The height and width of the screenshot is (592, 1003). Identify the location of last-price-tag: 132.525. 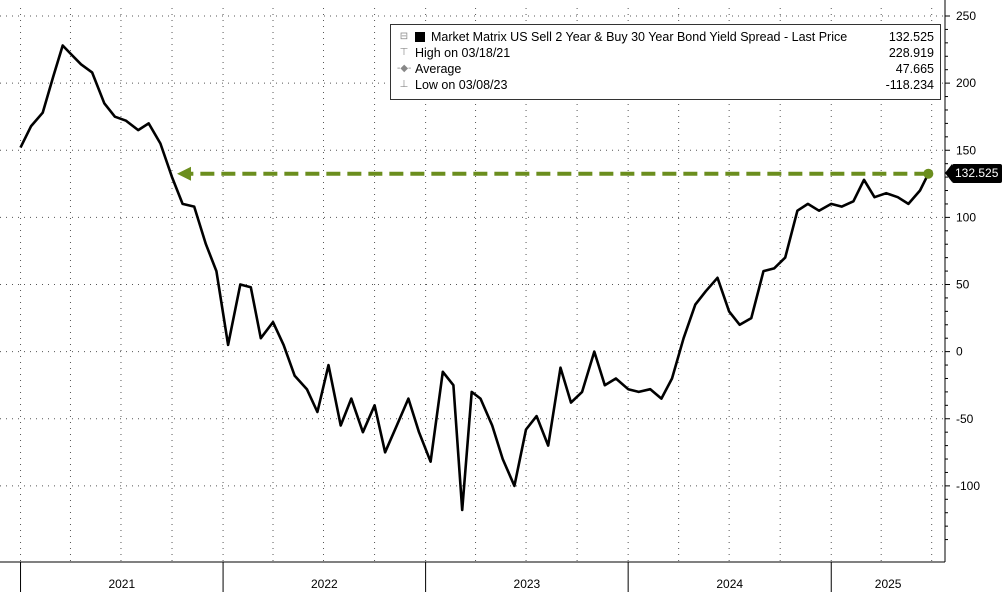
(973, 174).